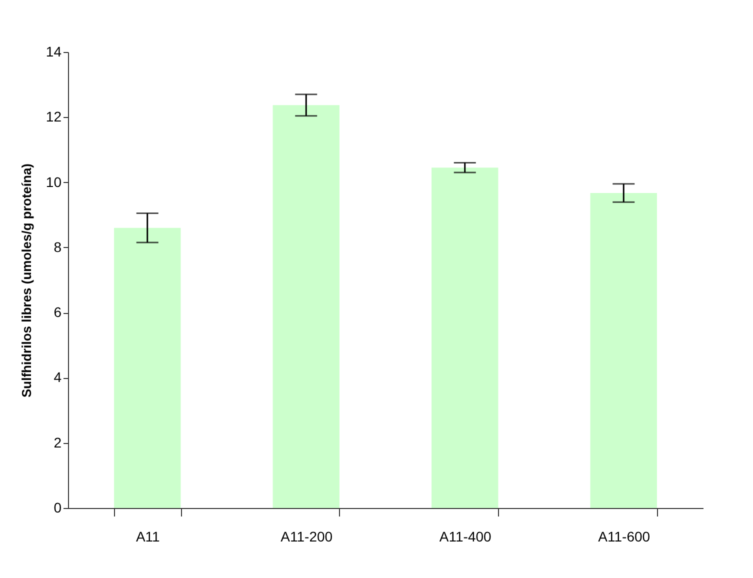 This screenshot has width=753, height=578. What do you see at coordinates (54, 52) in the screenshot?
I see `y-tick-label: 14` at bounding box center [54, 52].